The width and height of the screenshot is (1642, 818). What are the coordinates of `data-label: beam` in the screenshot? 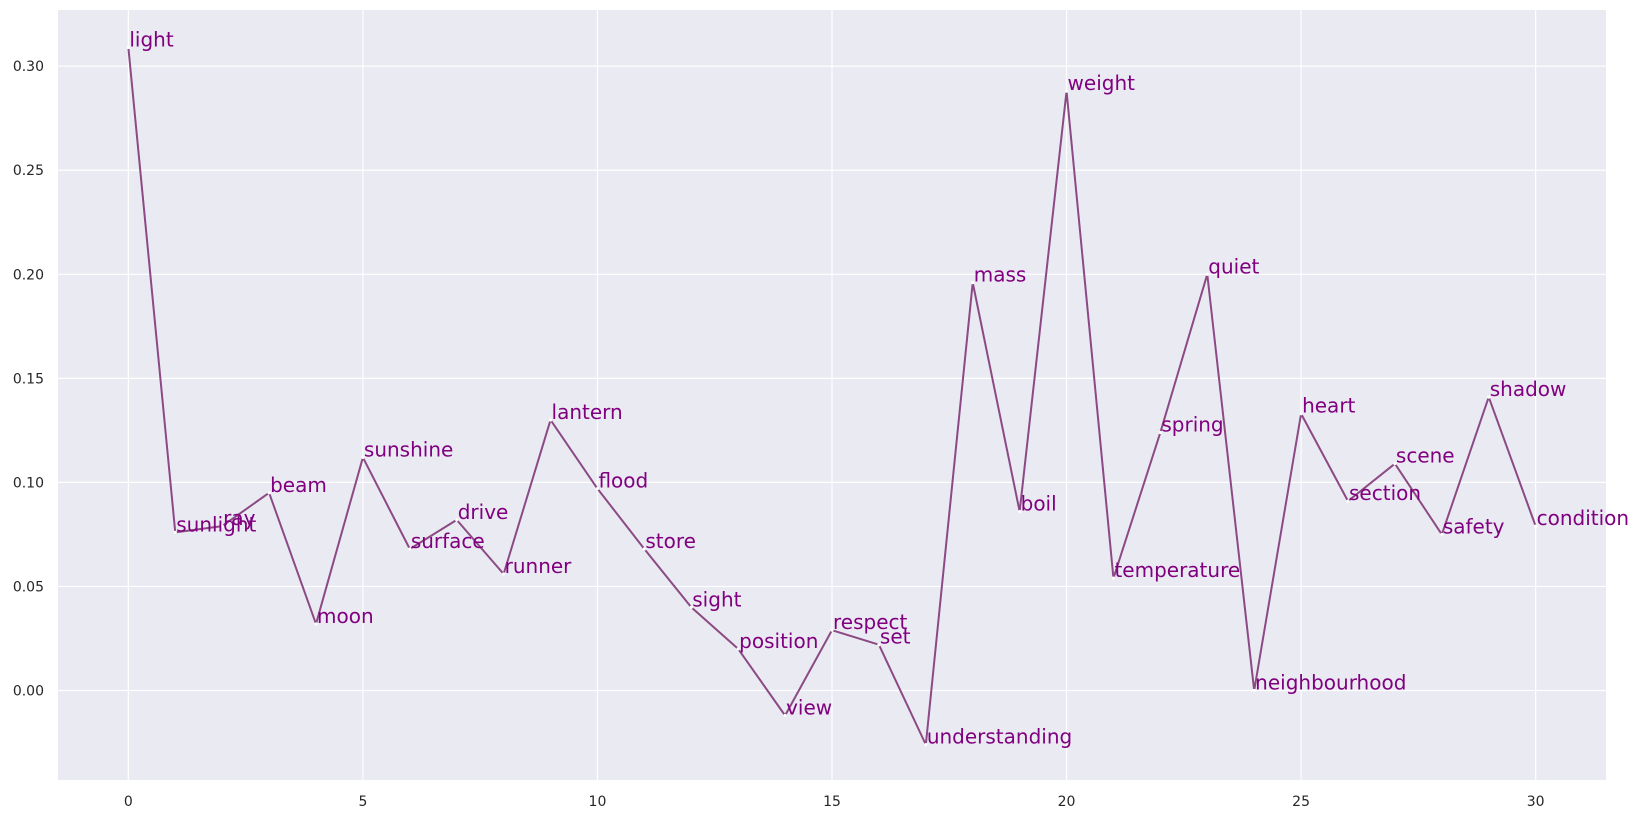 It's located at (298, 485).